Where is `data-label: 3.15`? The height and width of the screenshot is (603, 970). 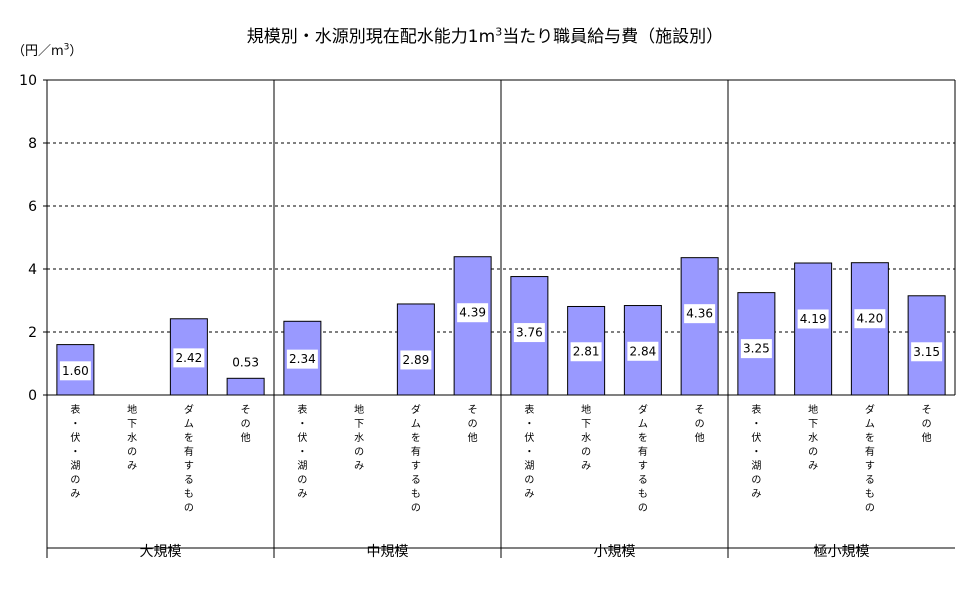 data-label: 3.15 is located at coordinates (926, 352).